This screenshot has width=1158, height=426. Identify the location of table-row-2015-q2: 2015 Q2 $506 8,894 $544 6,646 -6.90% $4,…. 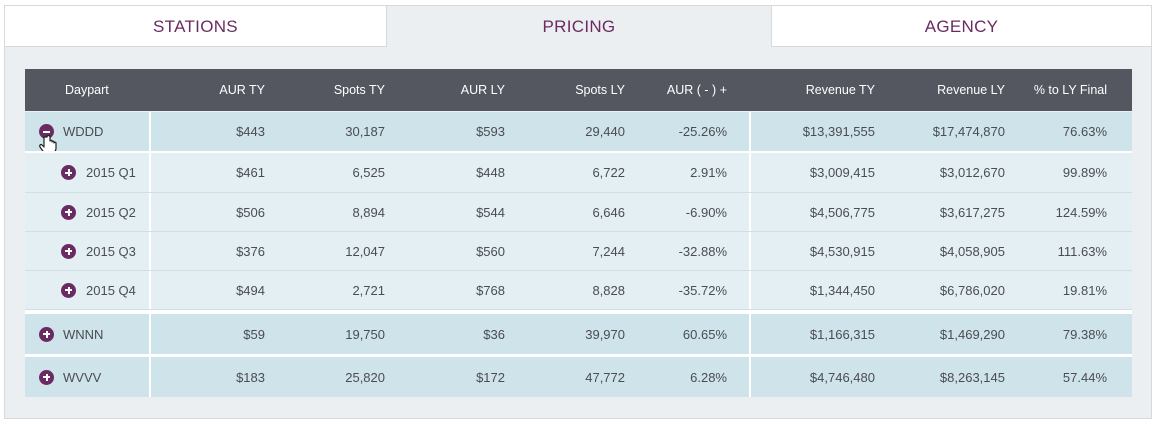
(578, 212).